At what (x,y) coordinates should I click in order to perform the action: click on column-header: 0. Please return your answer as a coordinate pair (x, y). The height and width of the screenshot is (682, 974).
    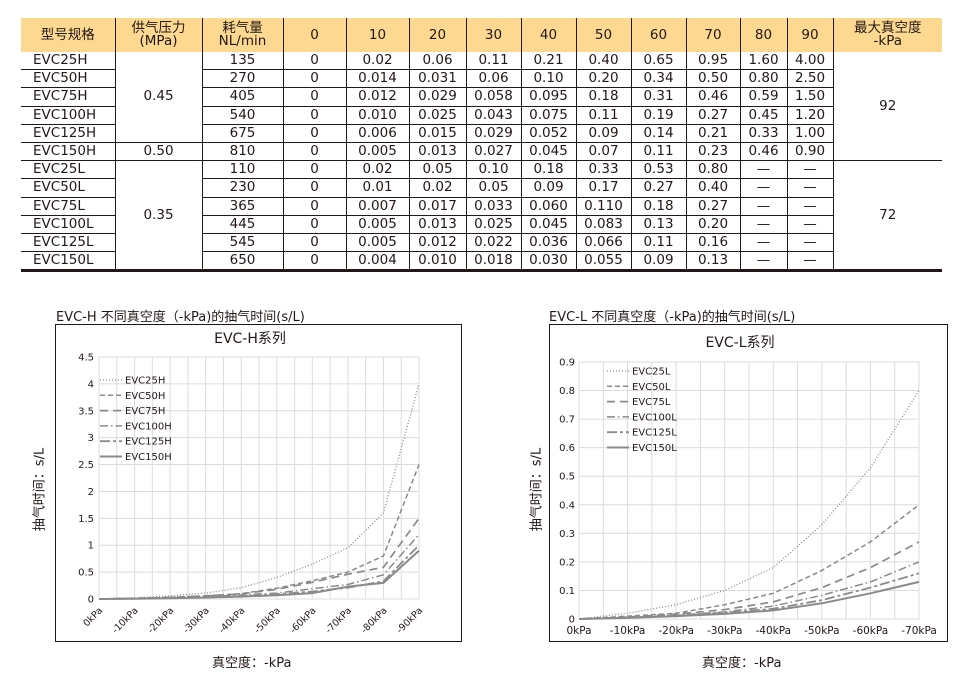
    Looking at the image, I should click on (314, 35).